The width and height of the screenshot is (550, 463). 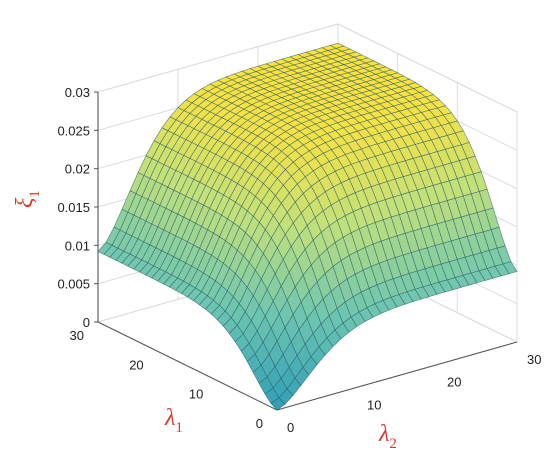 I want to click on x-tick-label: 10, so click(x=196, y=394).